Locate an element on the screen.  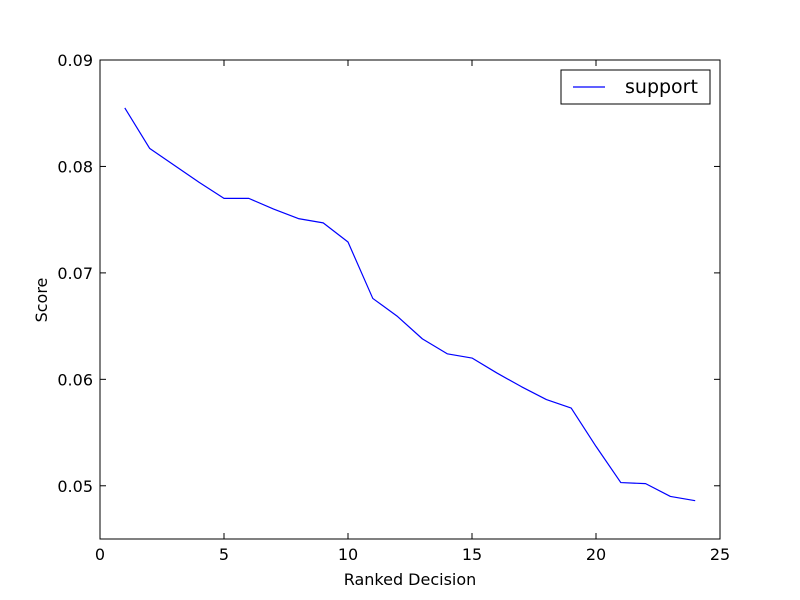
x-tick-label: 0 is located at coordinates (100, 554).